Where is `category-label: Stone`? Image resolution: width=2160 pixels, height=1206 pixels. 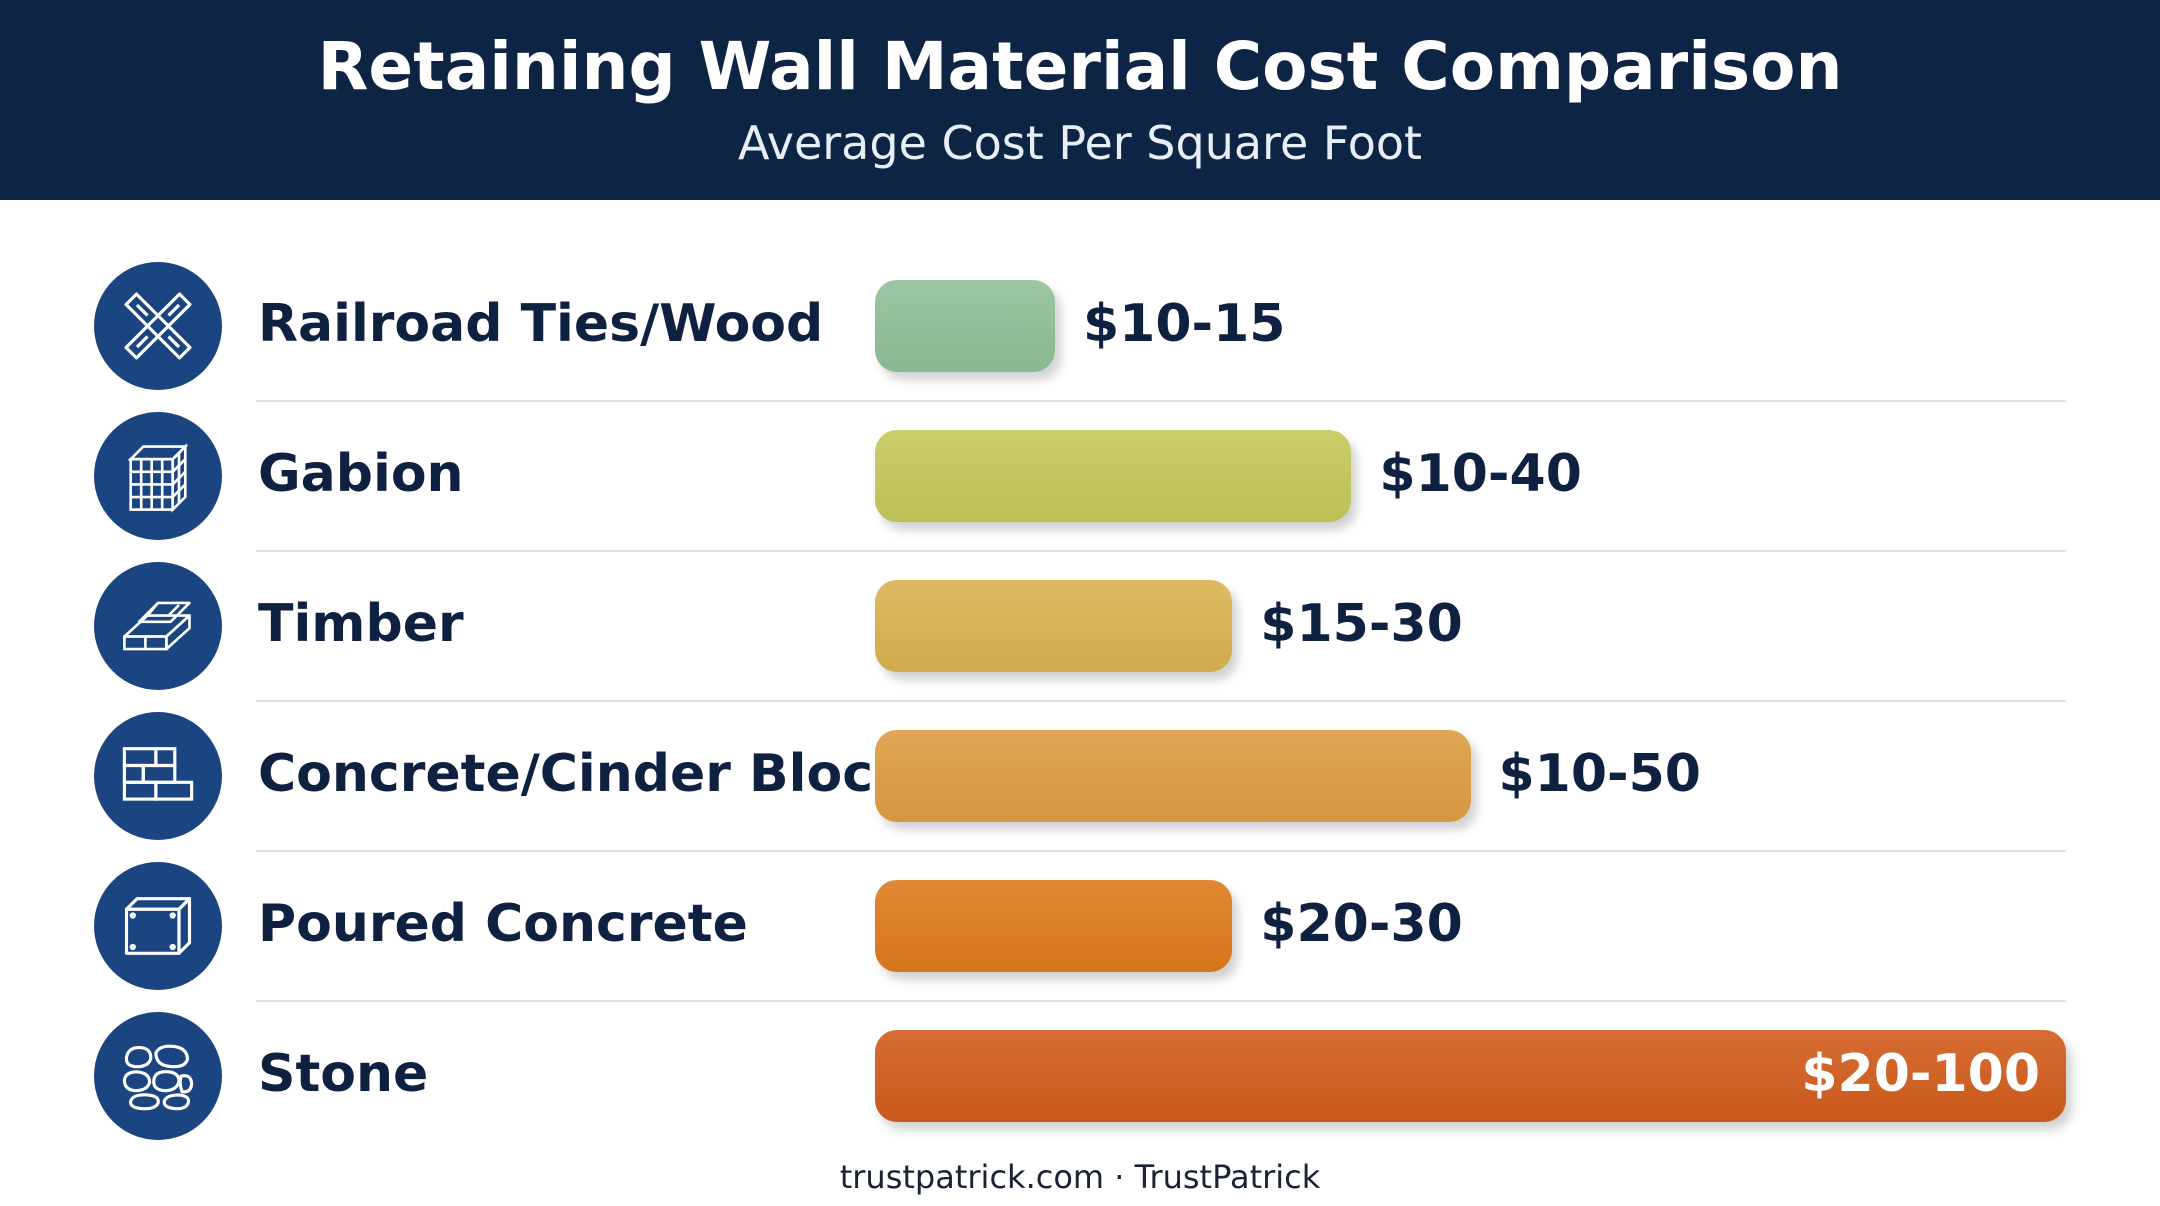 category-label: Stone is located at coordinates (343, 1074).